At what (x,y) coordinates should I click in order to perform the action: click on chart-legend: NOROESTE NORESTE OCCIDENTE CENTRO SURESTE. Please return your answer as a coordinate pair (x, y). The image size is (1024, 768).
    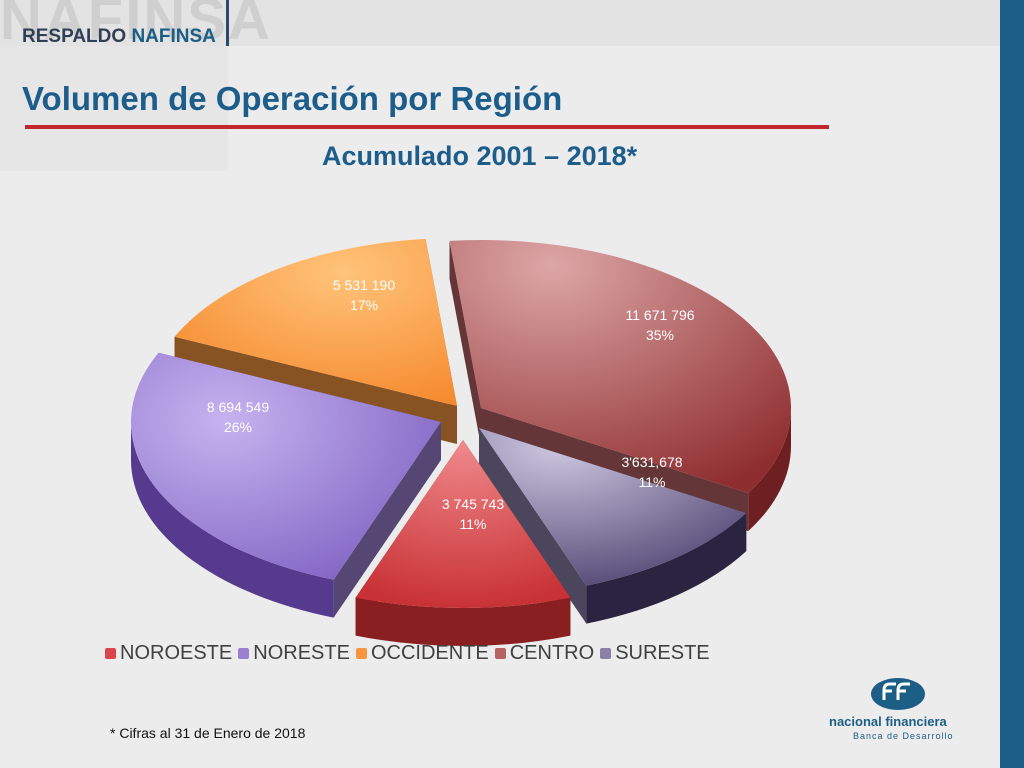
    Looking at the image, I should click on (410, 653).